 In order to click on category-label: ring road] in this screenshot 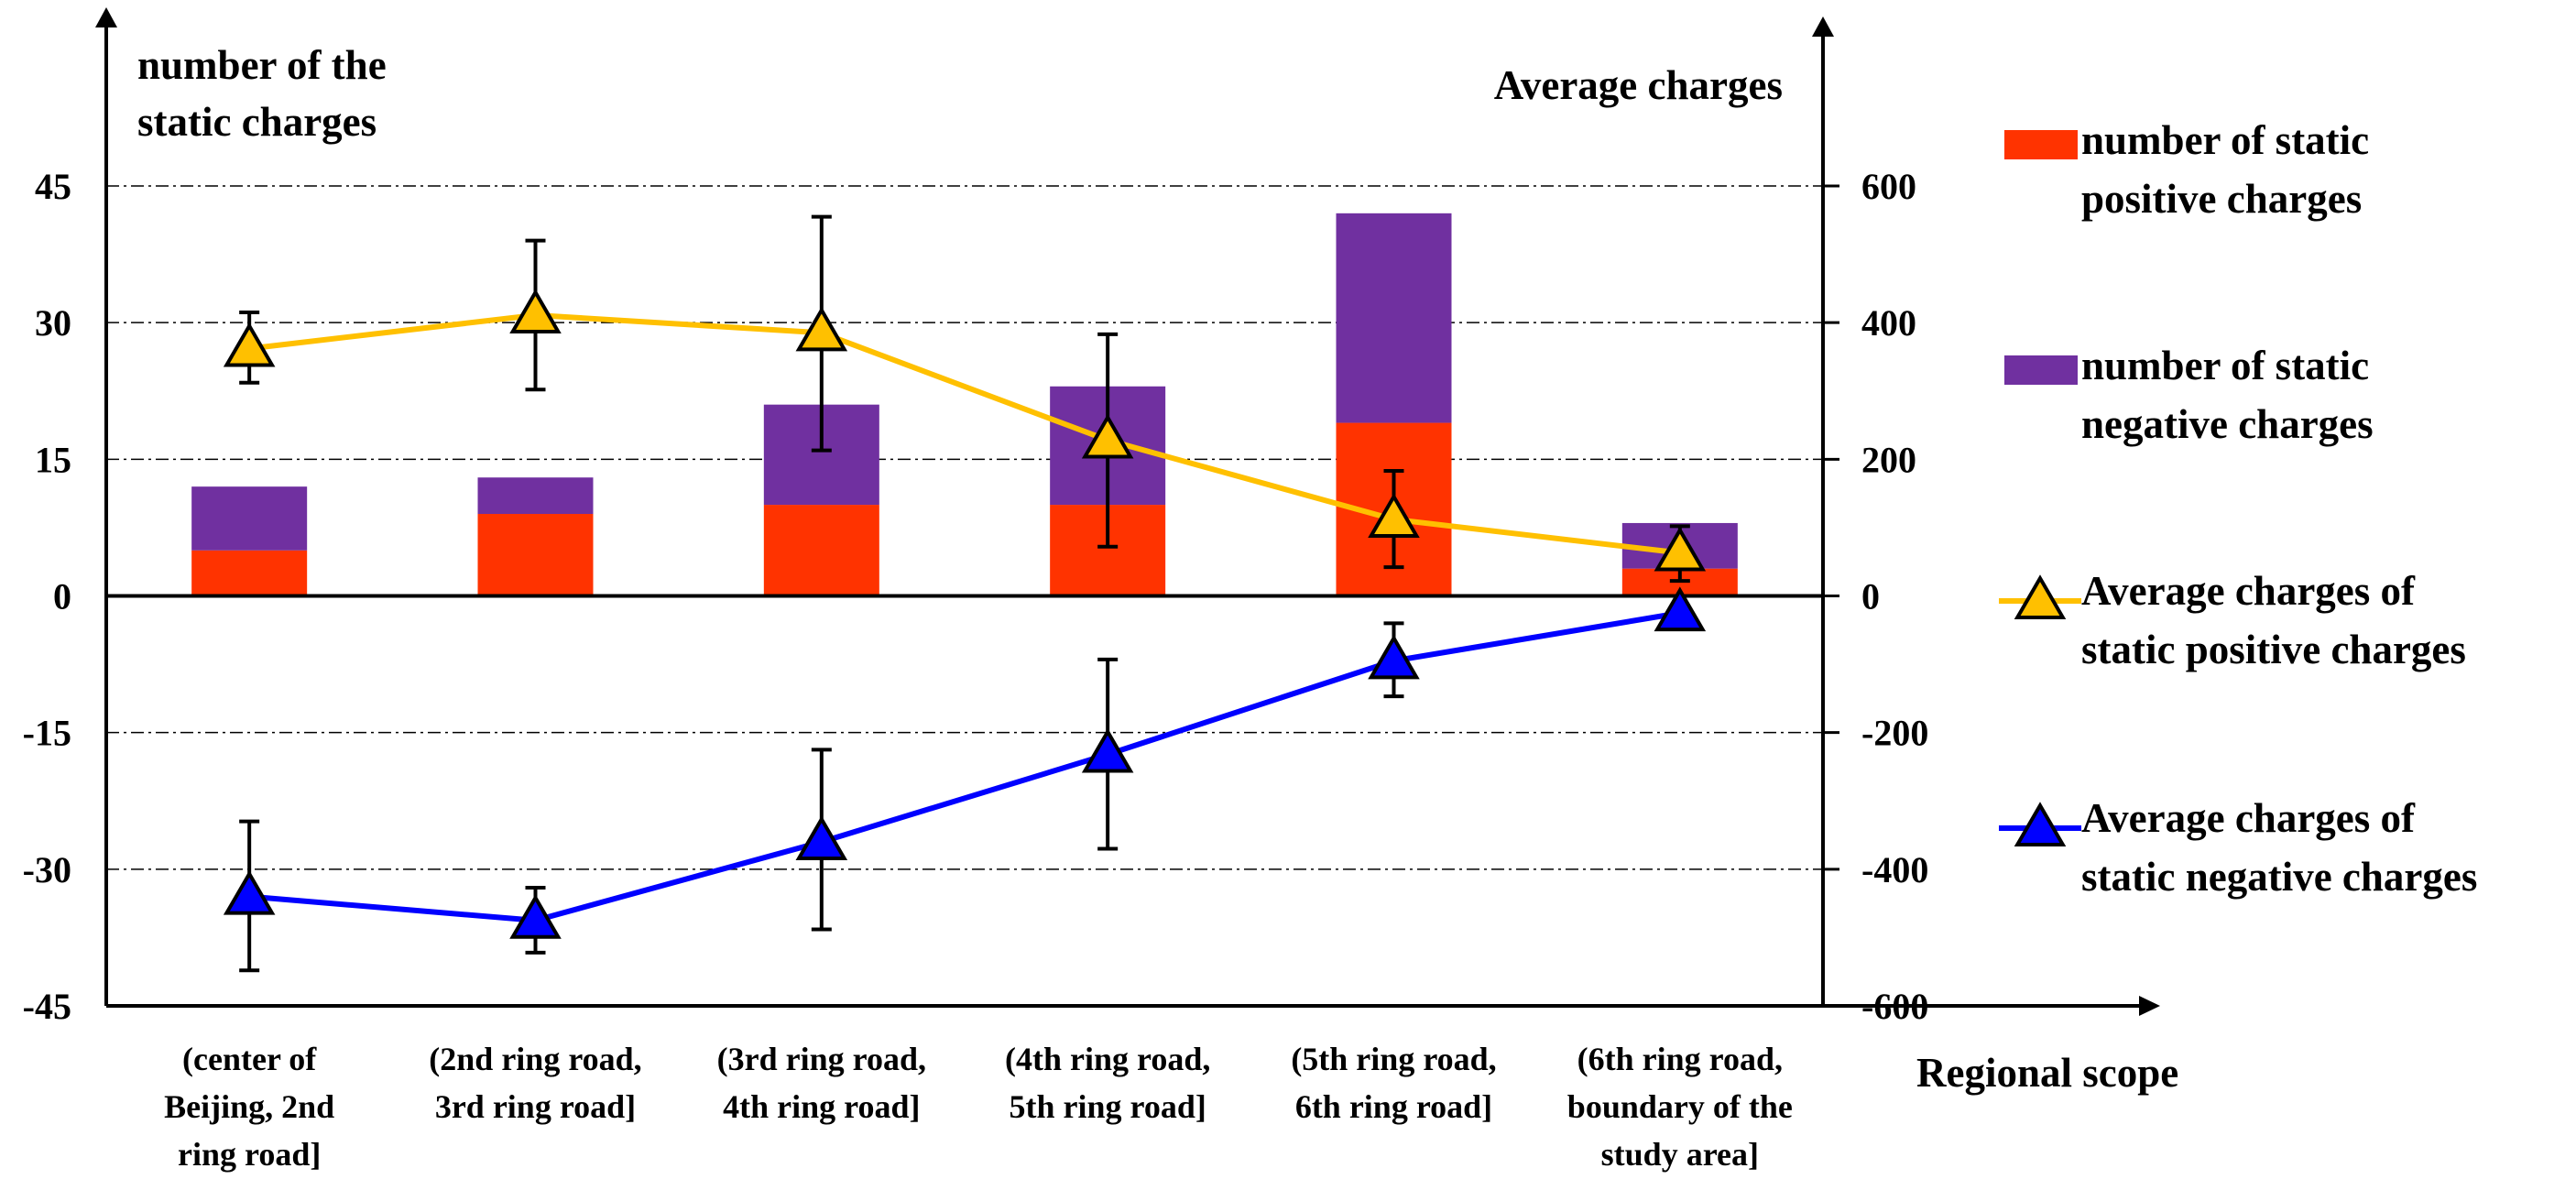, I will do `click(249, 1154)`.